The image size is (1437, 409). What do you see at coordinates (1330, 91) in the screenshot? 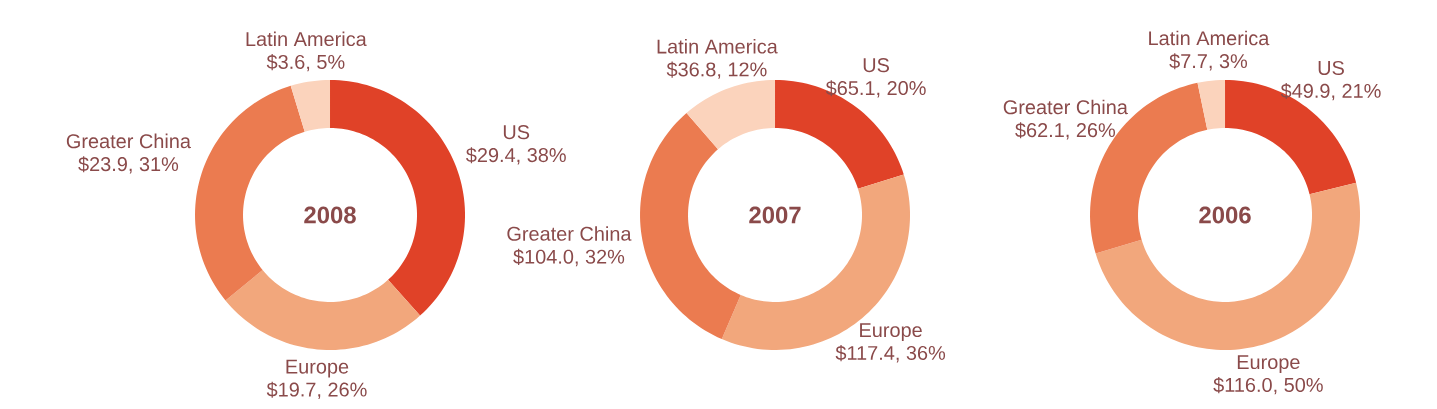
I see `data-label: $49.9, 21%` at bounding box center [1330, 91].